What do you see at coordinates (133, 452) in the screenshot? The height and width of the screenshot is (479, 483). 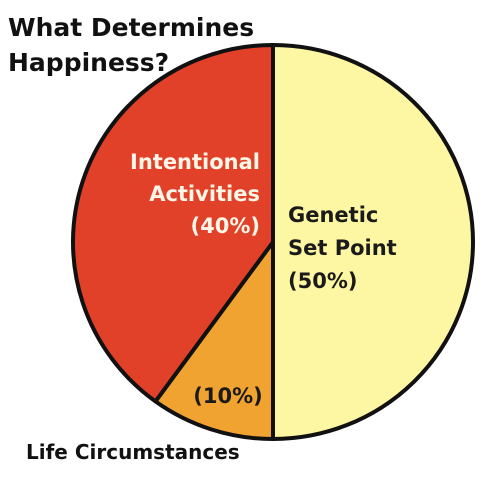 I see `life-circumstances-label: Life Circumstances` at bounding box center [133, 452].